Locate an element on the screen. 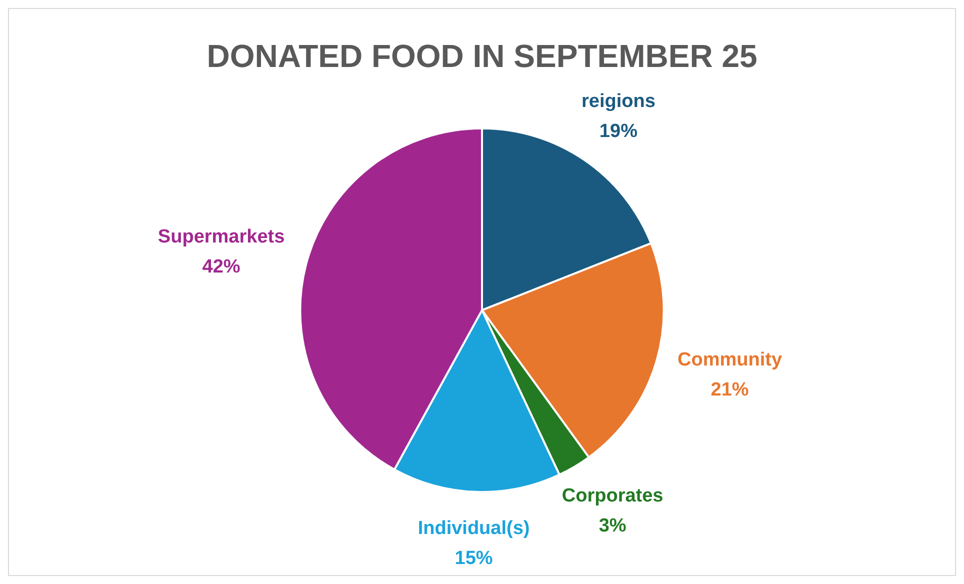 Image resolution: width=964 pixels, height=584 pixels. slice-label: reigions is located at coordinates (618, 101).